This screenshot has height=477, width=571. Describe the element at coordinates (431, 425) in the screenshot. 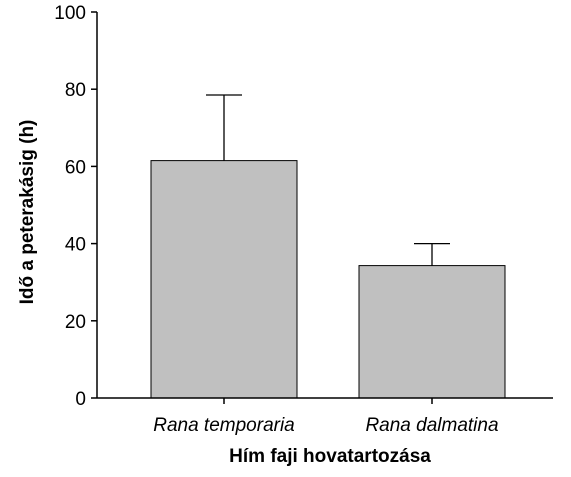

I see `x-category-label: Rana dalmatina` at that location.